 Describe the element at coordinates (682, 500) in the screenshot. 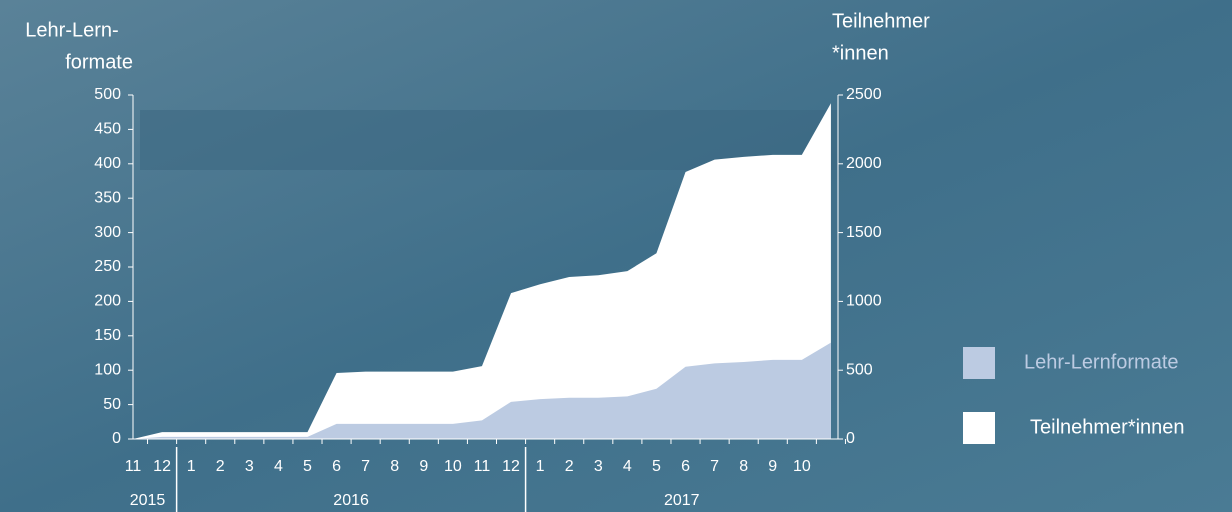

I see `year-label: 2017` at that location.